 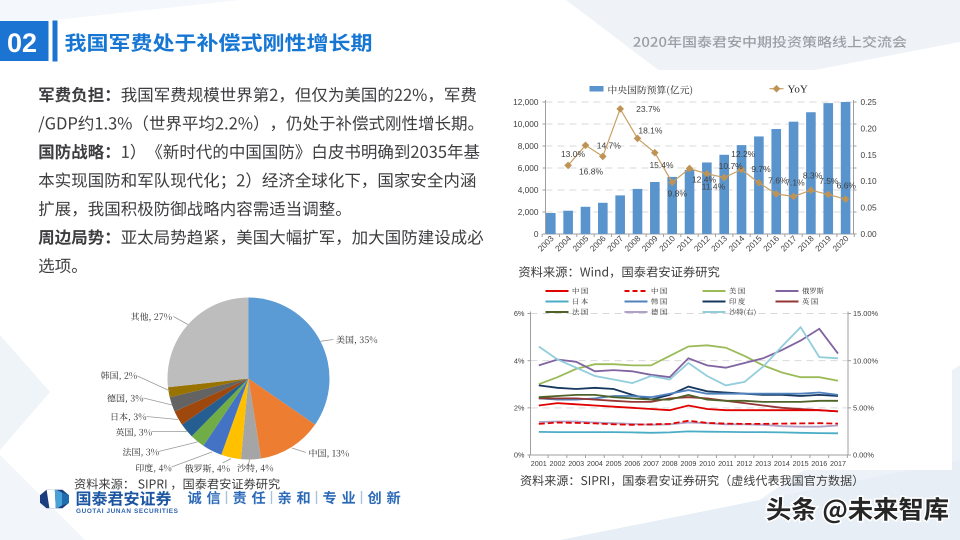 What do you see at coordinates (650, 131) in the screenshot?
I see `svg-text: 18.1%` at bounding box center [650, 131].